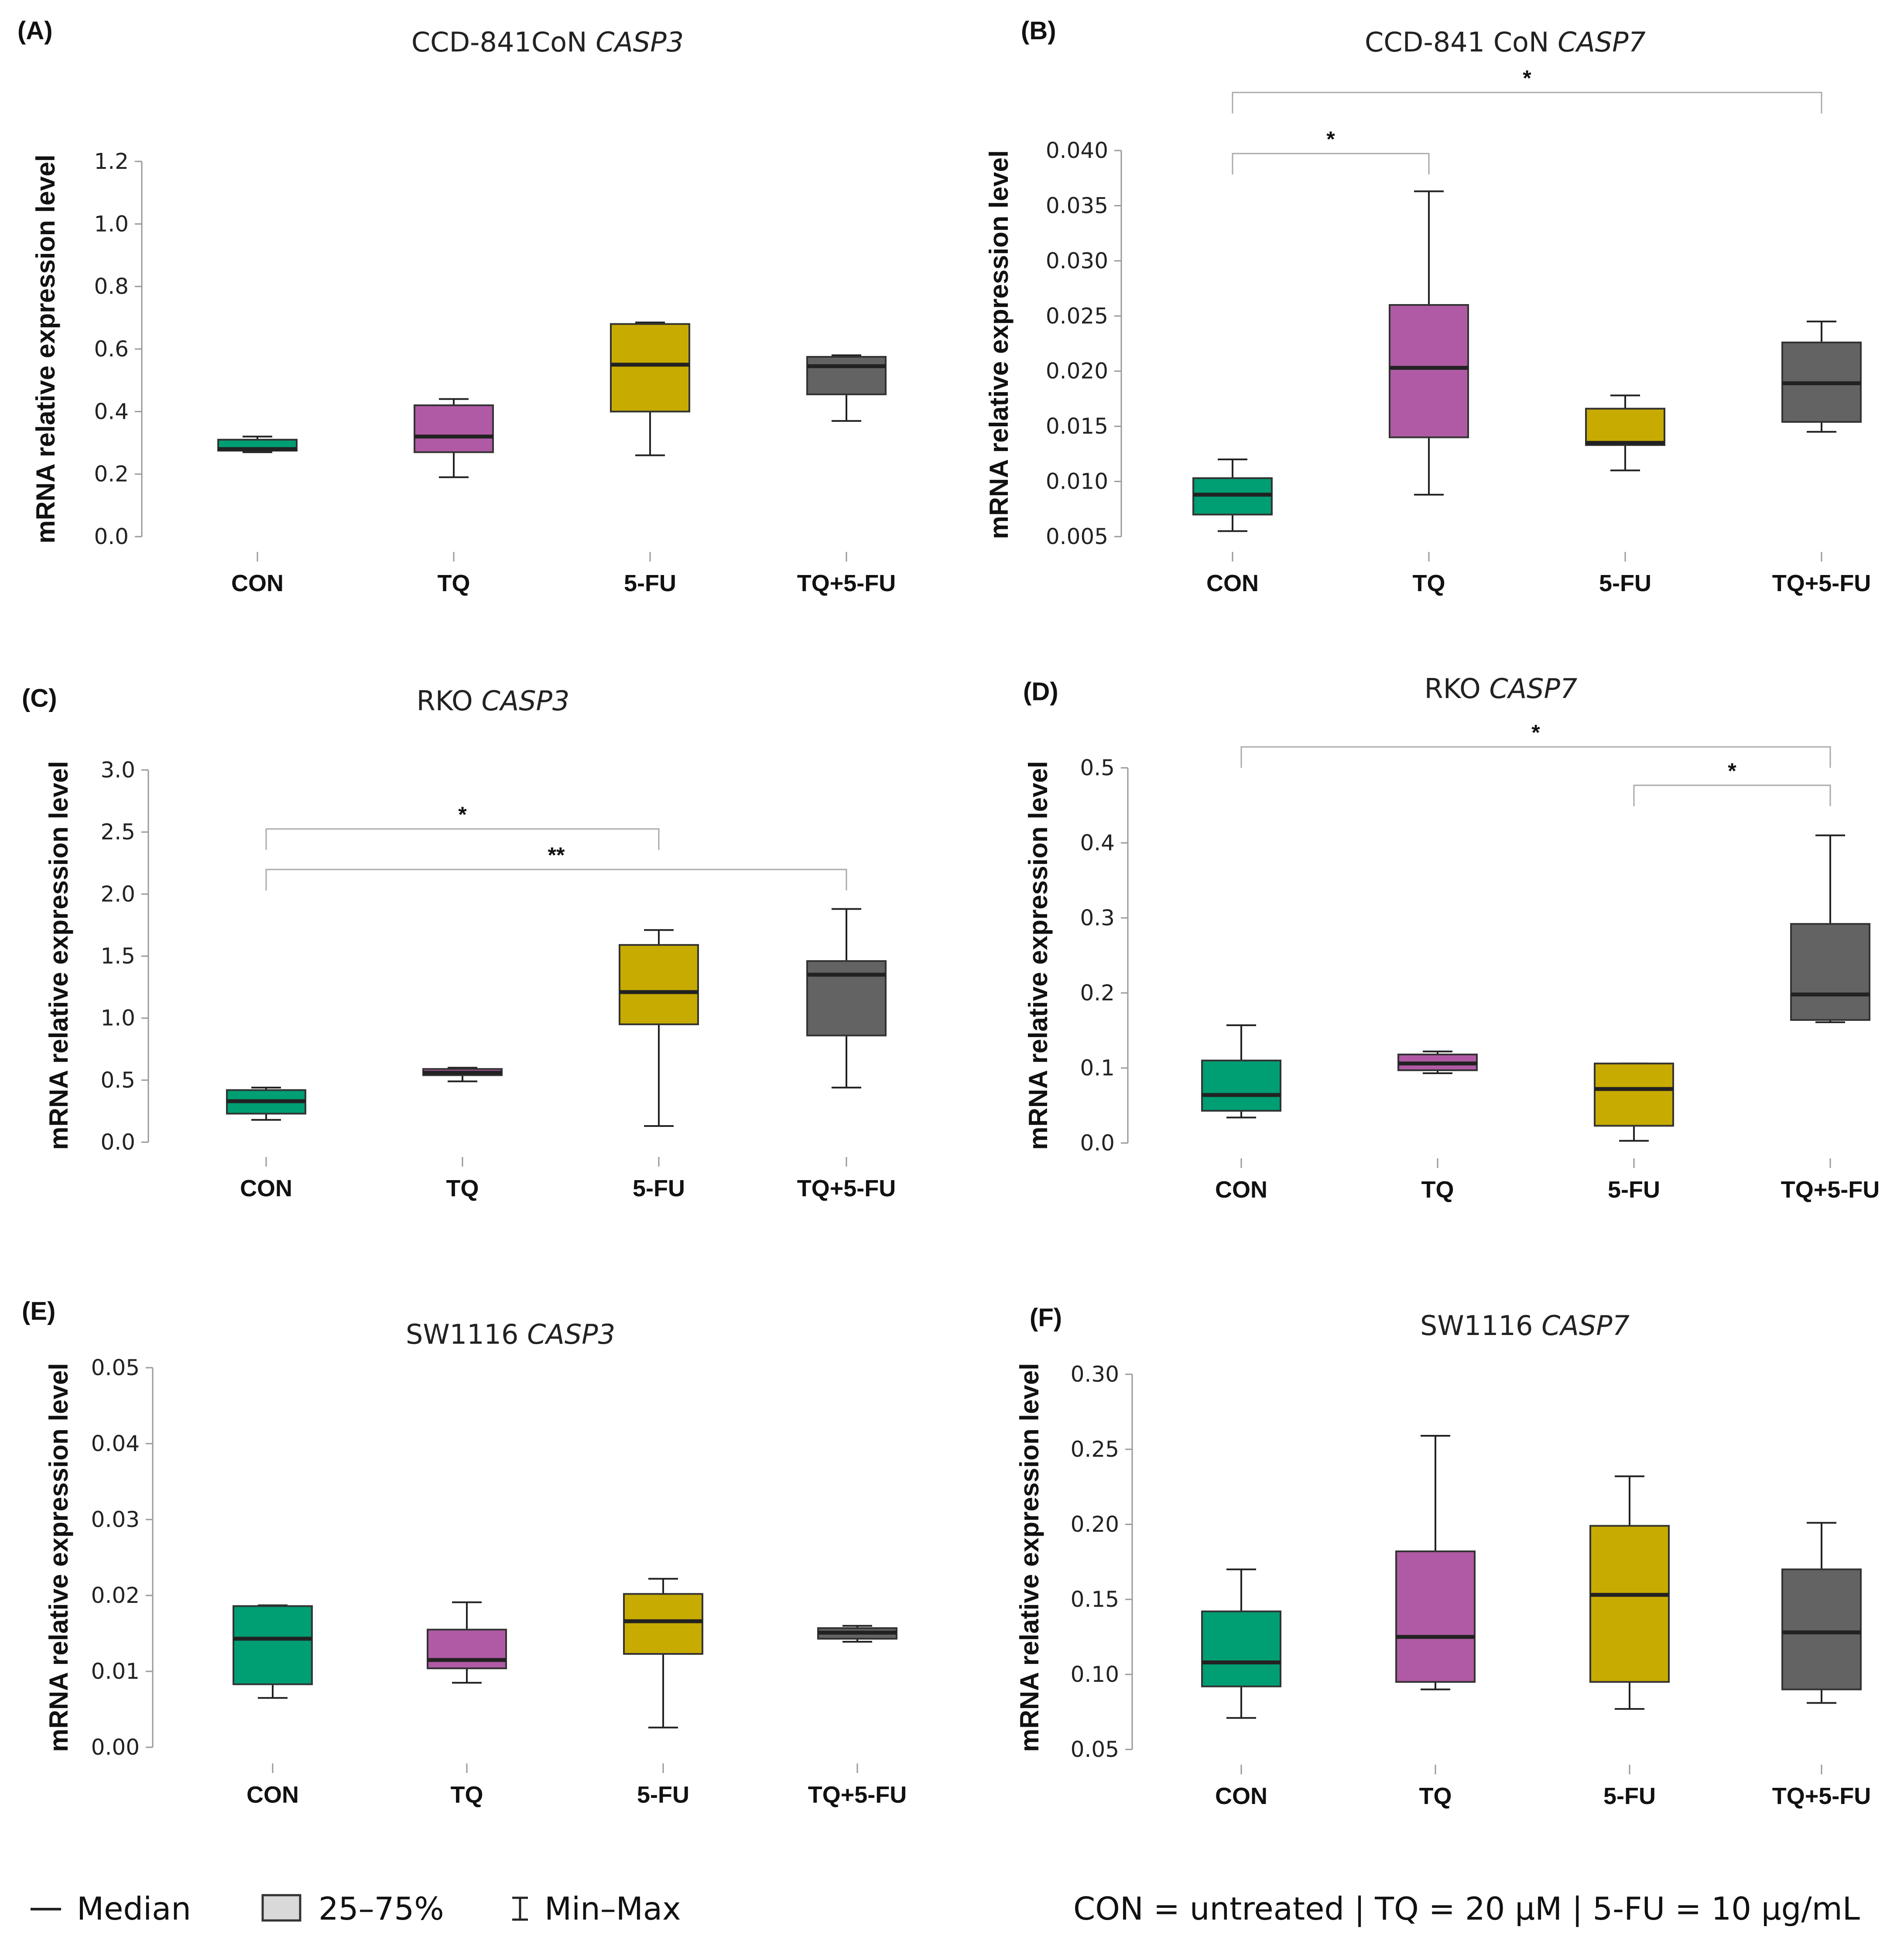  Describe the element at coordinates (510, 1334) in the screenshot. I see `panel-title: SW1116 CASP3` at that location.